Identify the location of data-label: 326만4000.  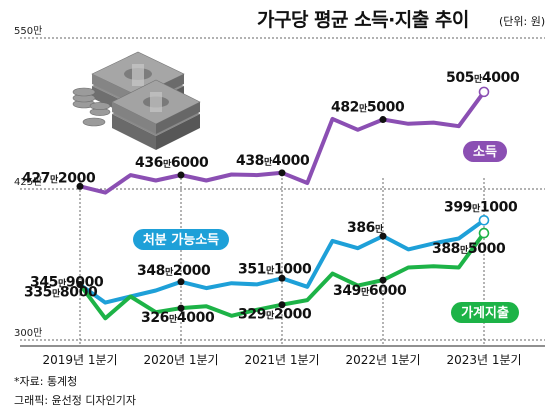
(178, 318).